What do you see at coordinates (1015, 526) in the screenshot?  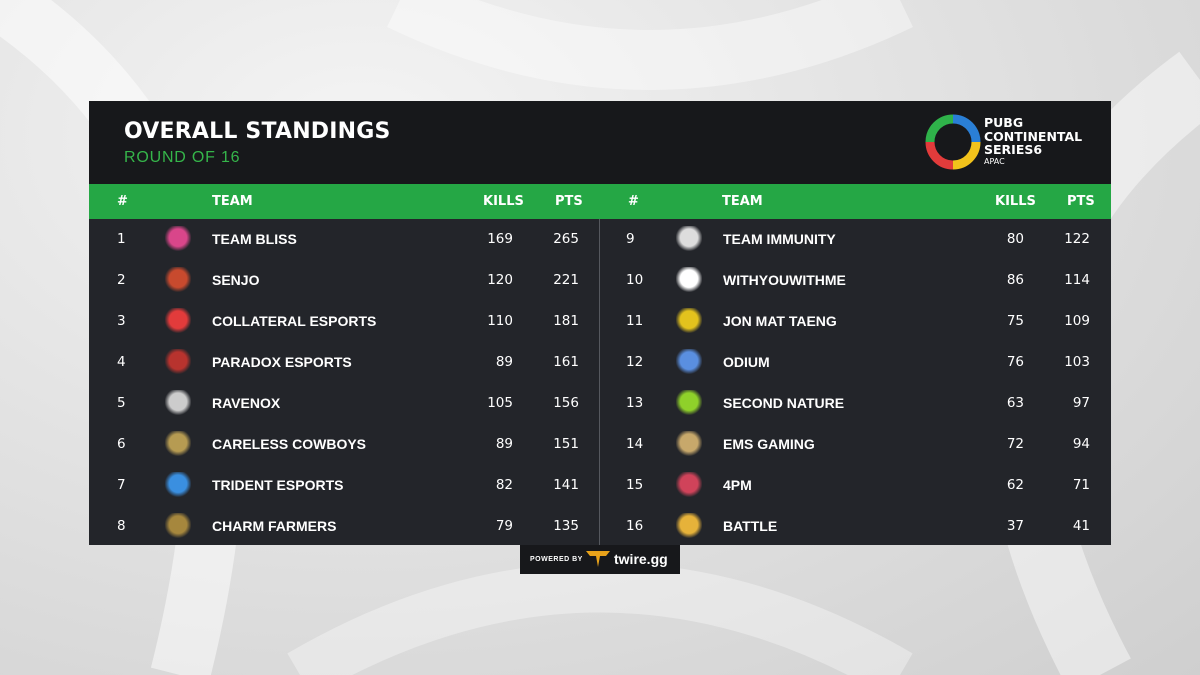 I see `kills-cell: 37` at bounding box center [1015, 526].